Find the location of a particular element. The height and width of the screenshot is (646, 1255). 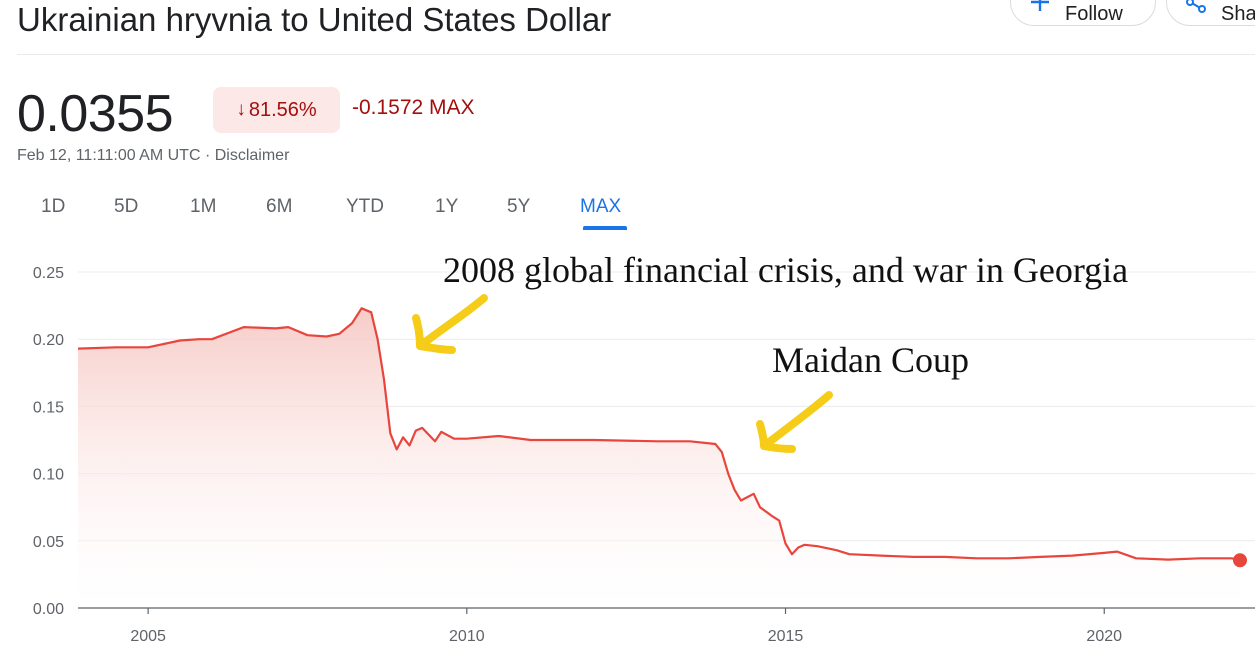

share-label: Shar is located at coordinates (1238, 13).